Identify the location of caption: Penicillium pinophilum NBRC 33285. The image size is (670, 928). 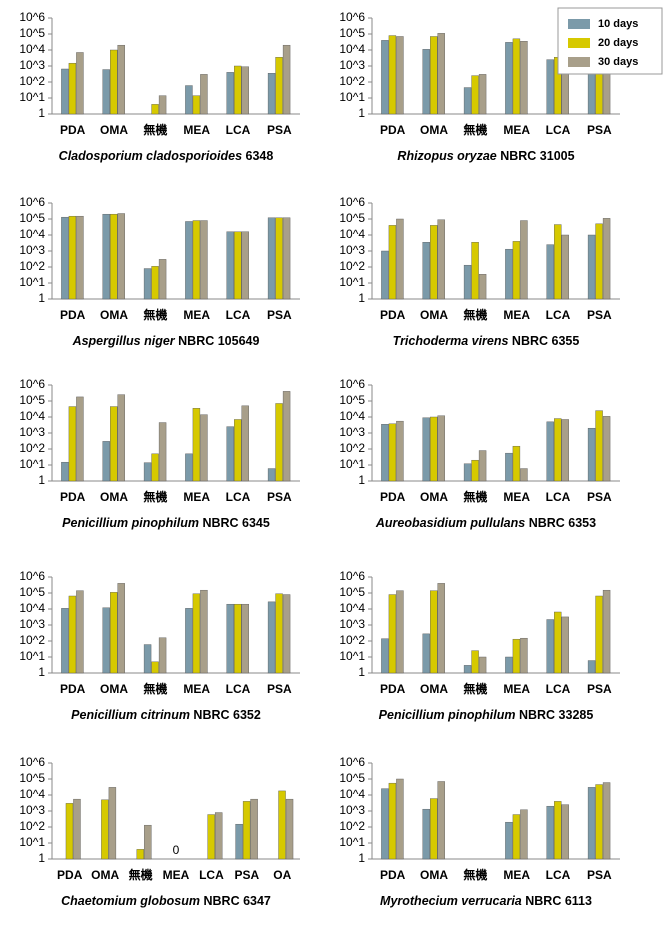
(486, 715).